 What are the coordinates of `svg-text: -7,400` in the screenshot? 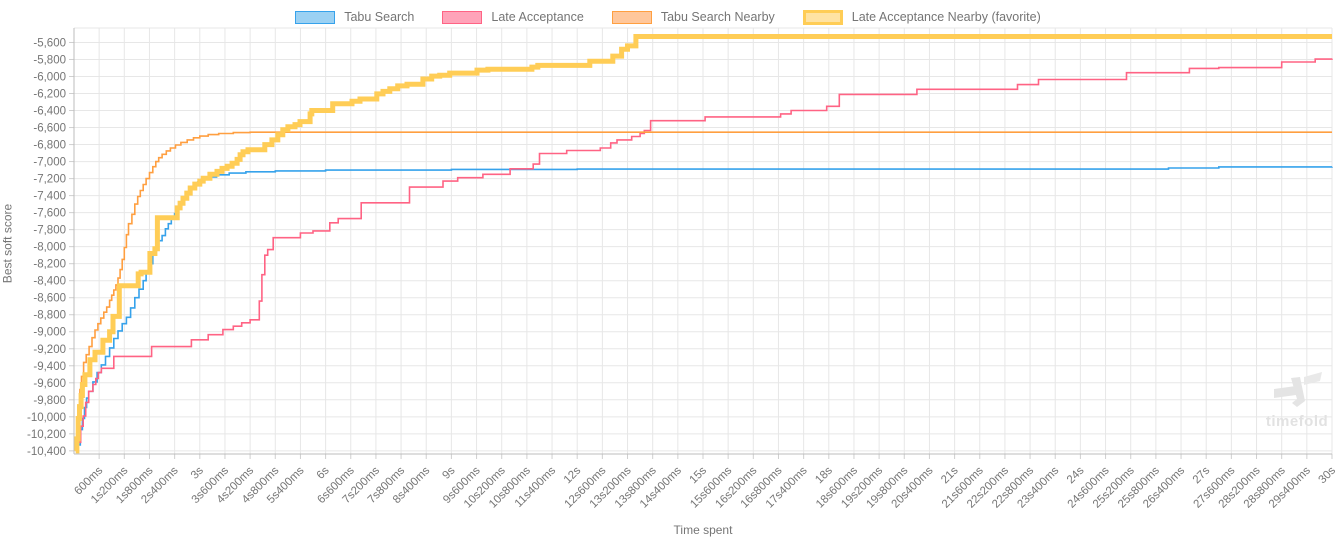 It's located at (49, 197).